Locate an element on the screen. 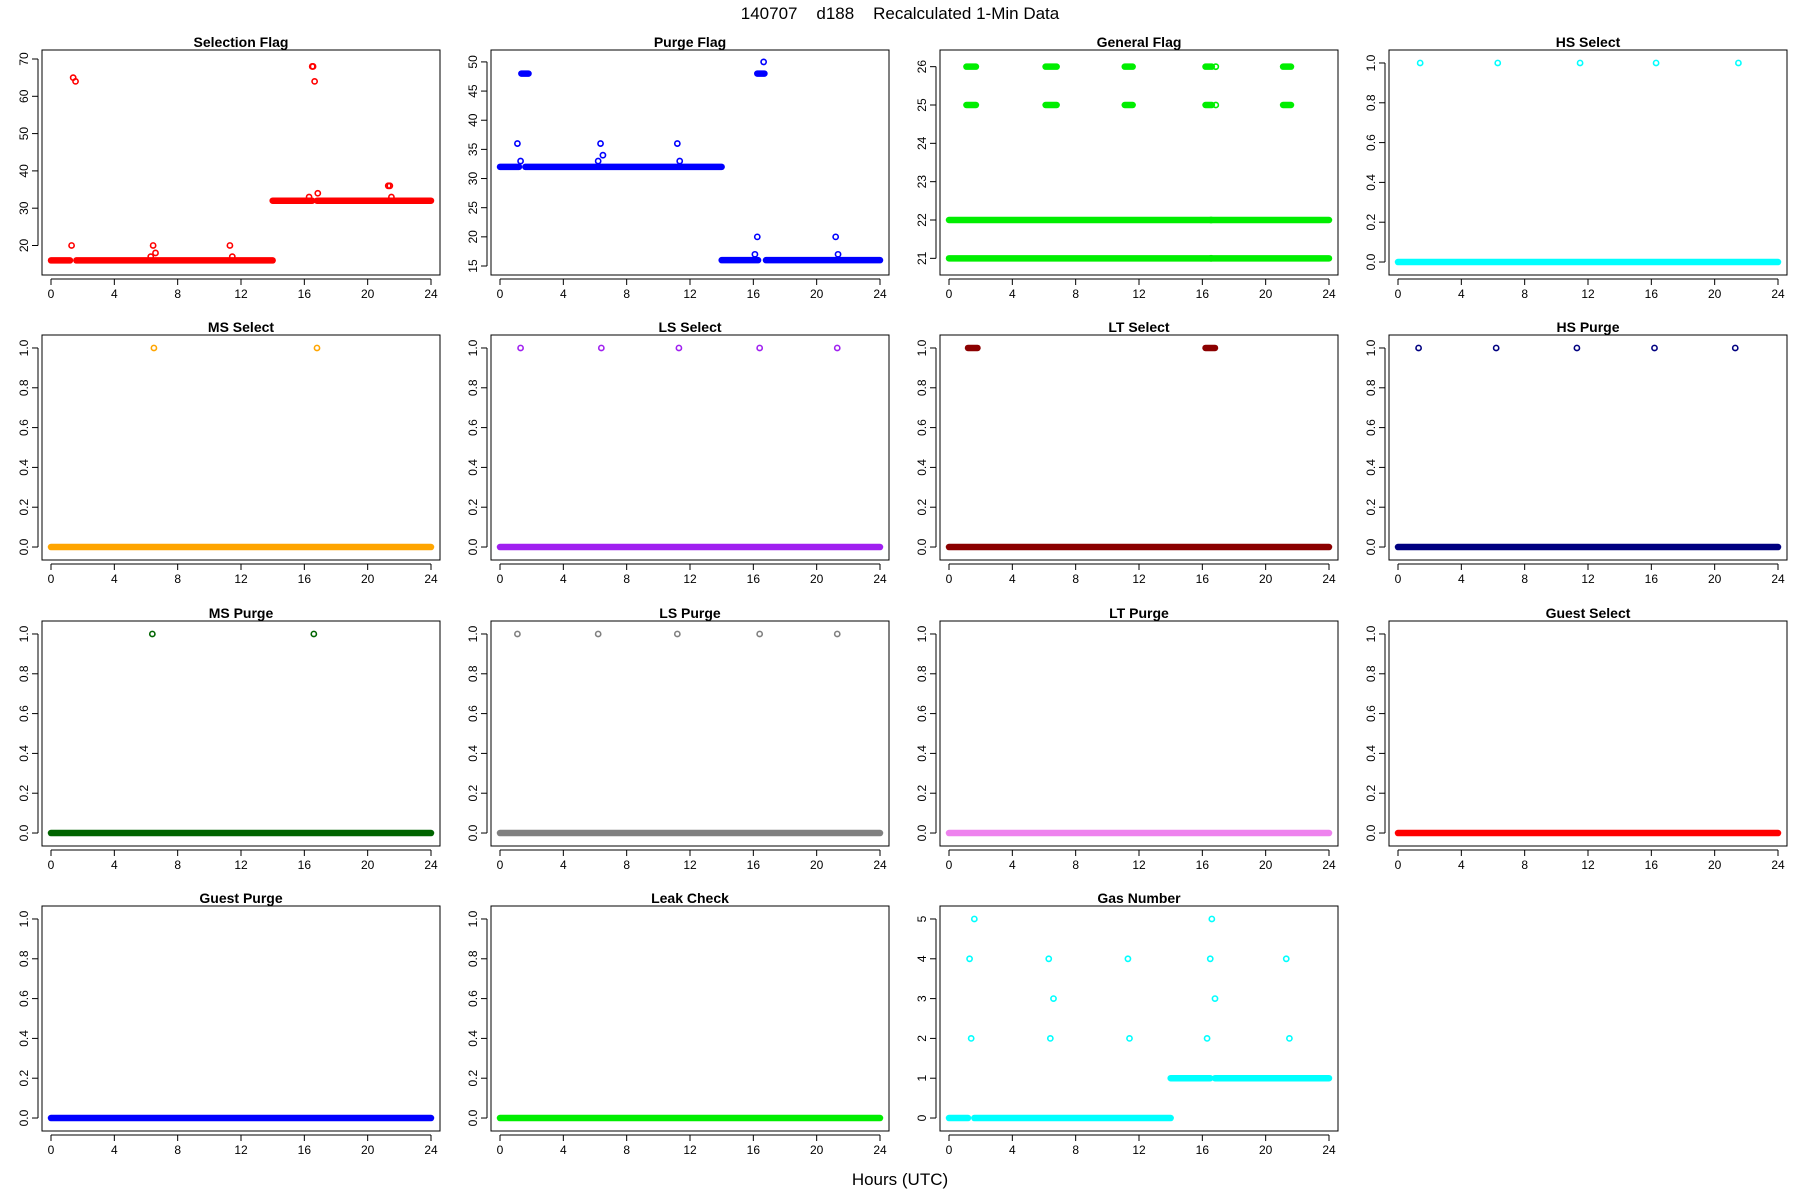 The height and width of the screenshot is (1200, 1800). panel-title: LS Select is located at coordinates (689, 327).